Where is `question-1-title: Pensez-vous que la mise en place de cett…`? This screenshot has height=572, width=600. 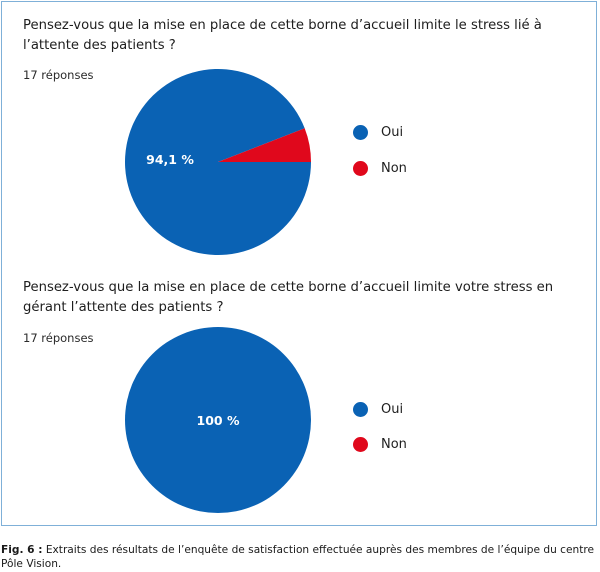
question-1-title: Pensez-vous que la mise en place de cett… is located at coordinates (282, 35).